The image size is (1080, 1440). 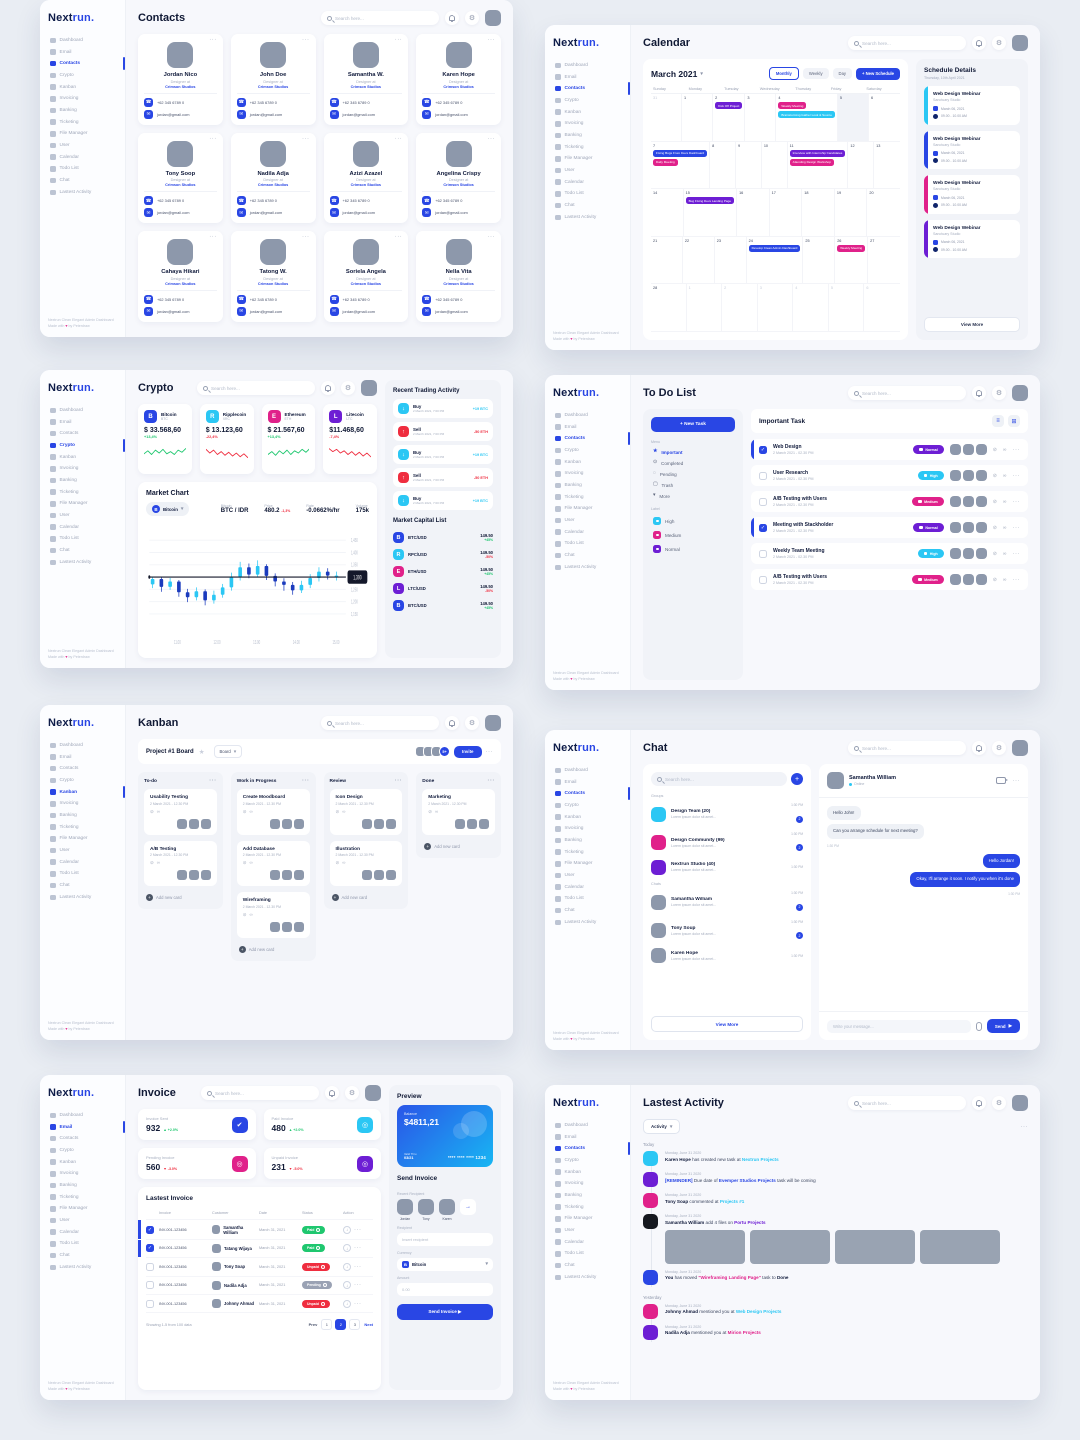 What do you see at coordinates (355, 1325) in the screenshot?
I see `page-button-3: 3` at bounding box center [355, 1325].